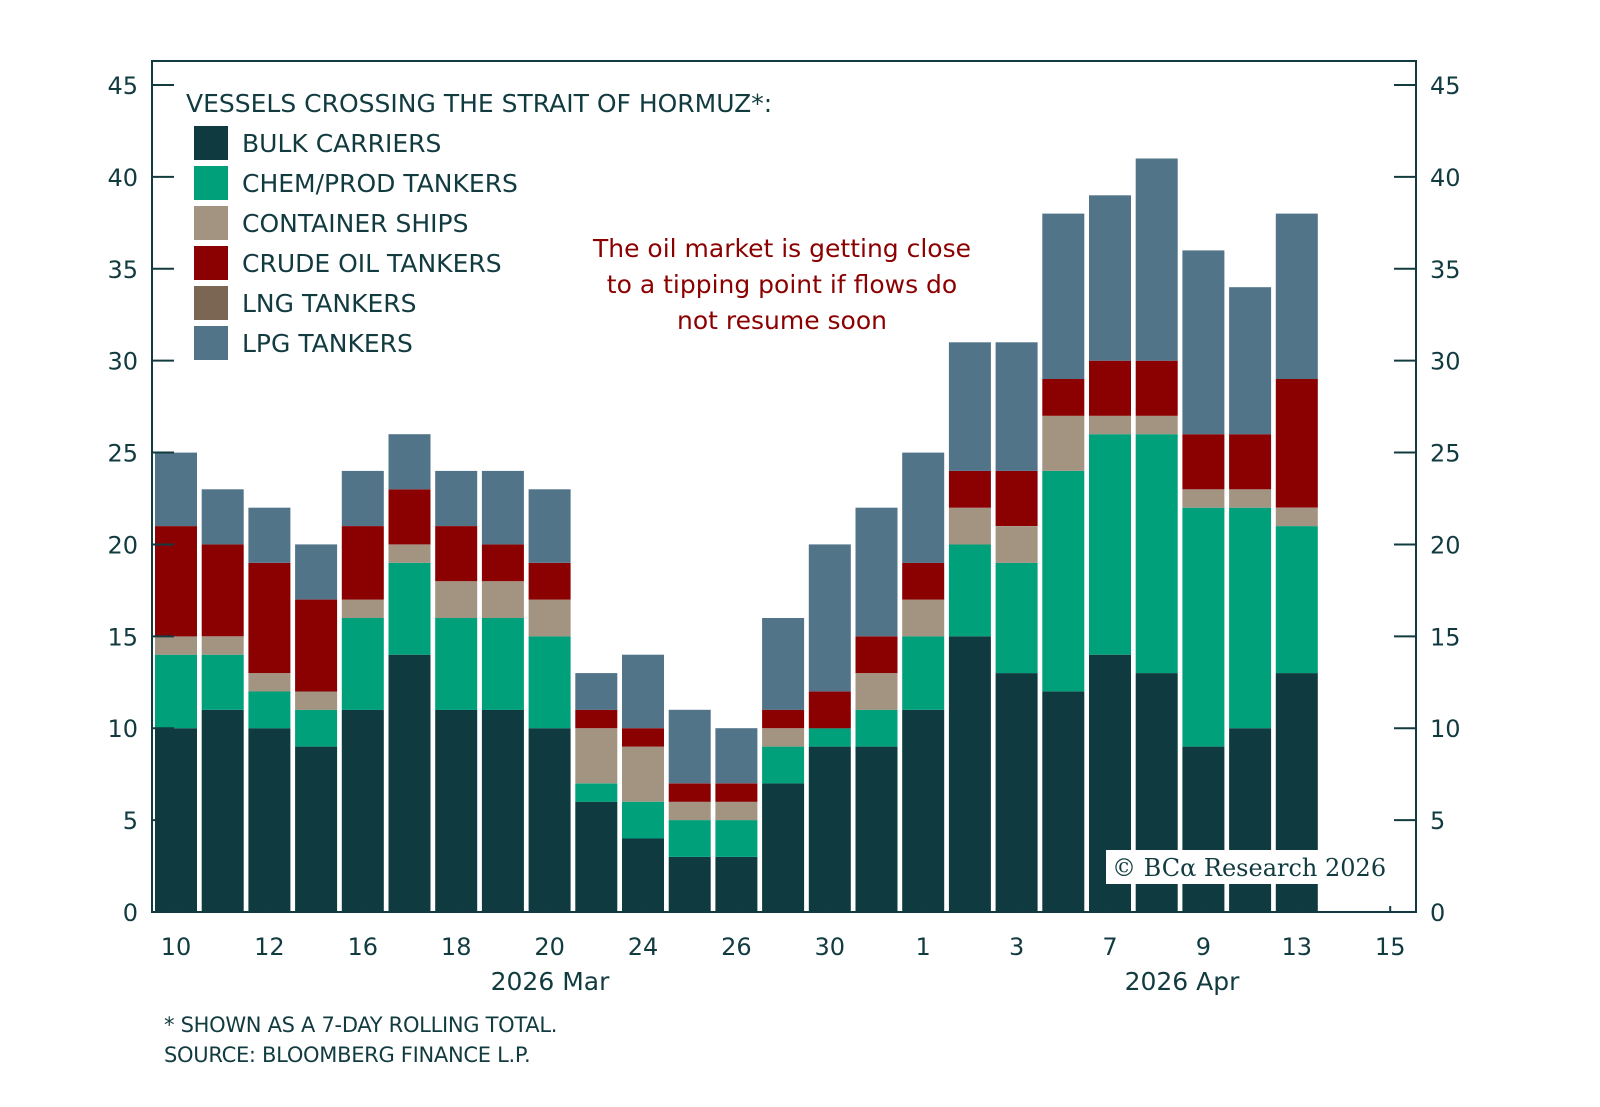  I want to click on y-tick-label-left: 35, so click(122, 270).